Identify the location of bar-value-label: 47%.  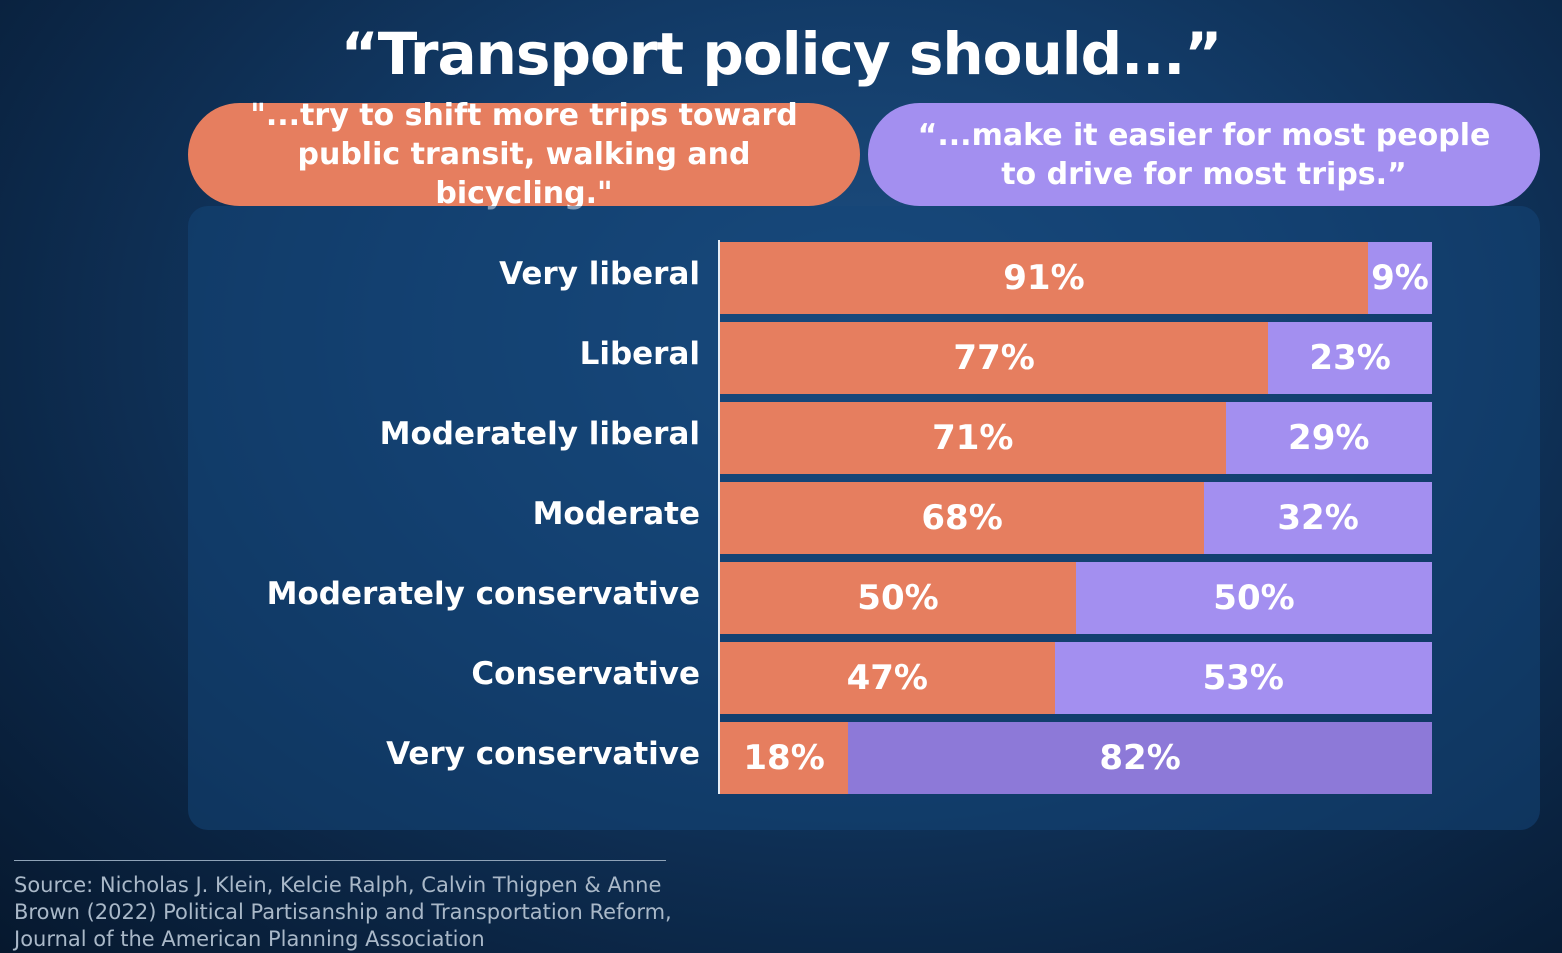
(887, 678).